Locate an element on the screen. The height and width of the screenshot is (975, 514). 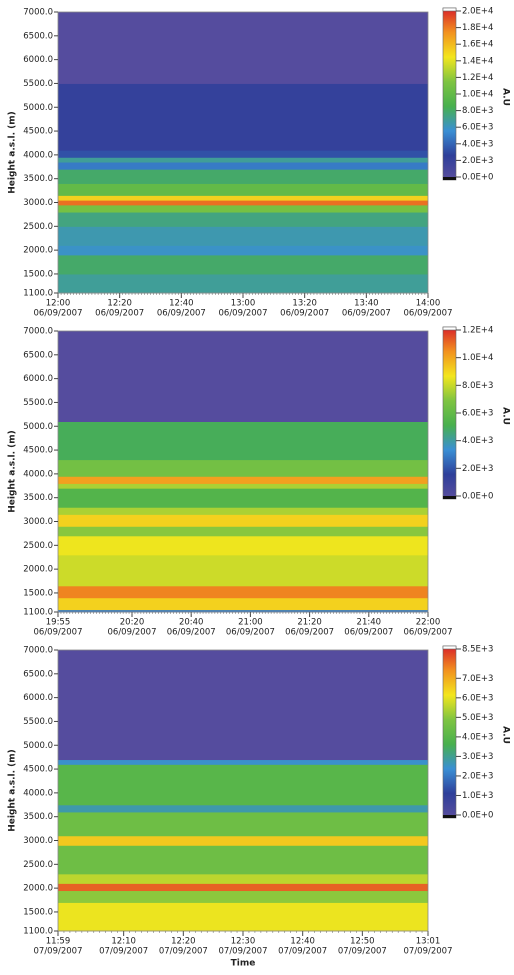
colorbar-tick-label: 1.6E+4 is located at coordinates (477, 45).